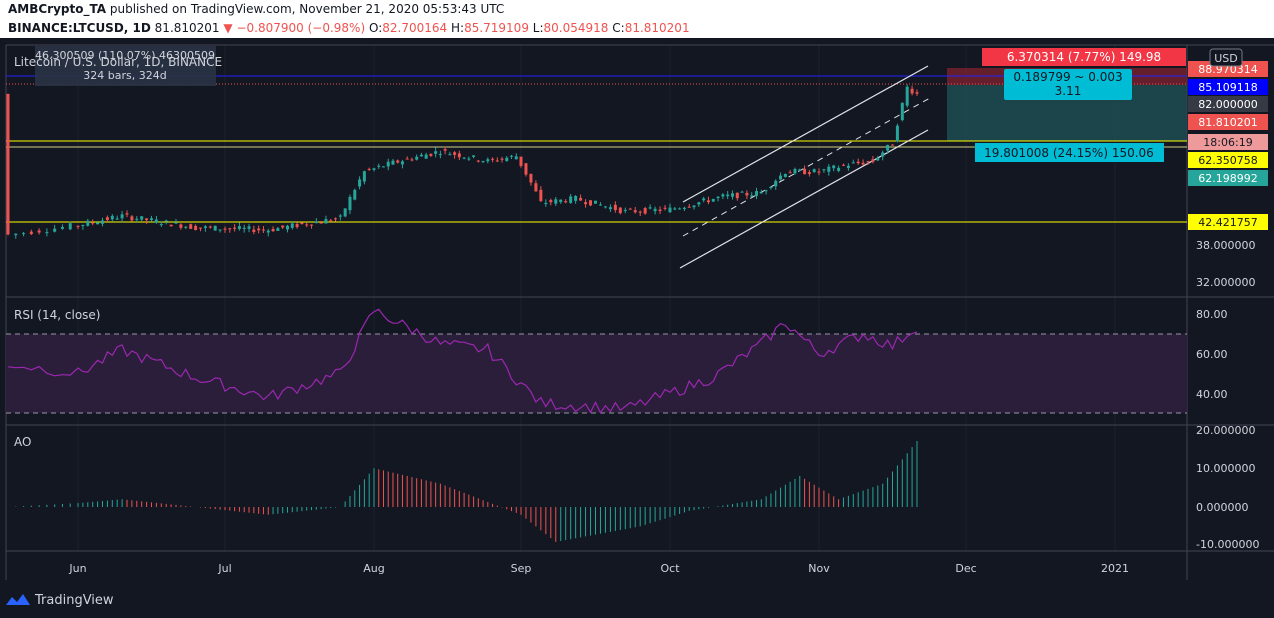  I want to click on currency-button, so click(1226, 57).